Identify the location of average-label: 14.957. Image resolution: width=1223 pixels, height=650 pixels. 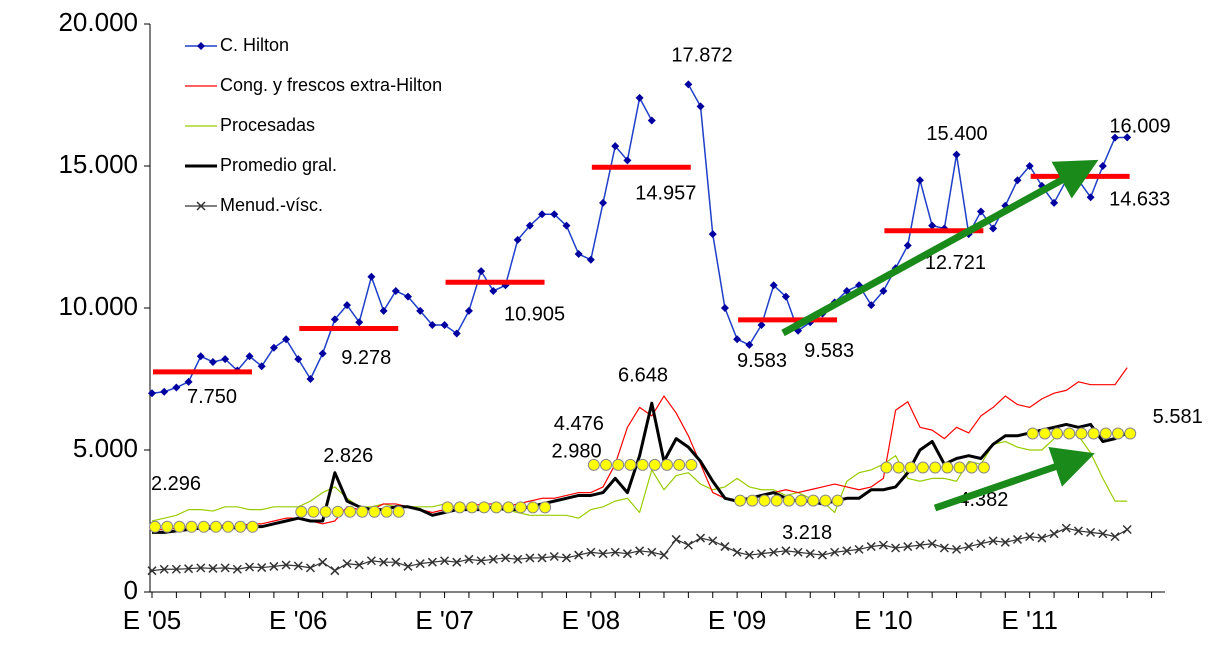
(665, 194).